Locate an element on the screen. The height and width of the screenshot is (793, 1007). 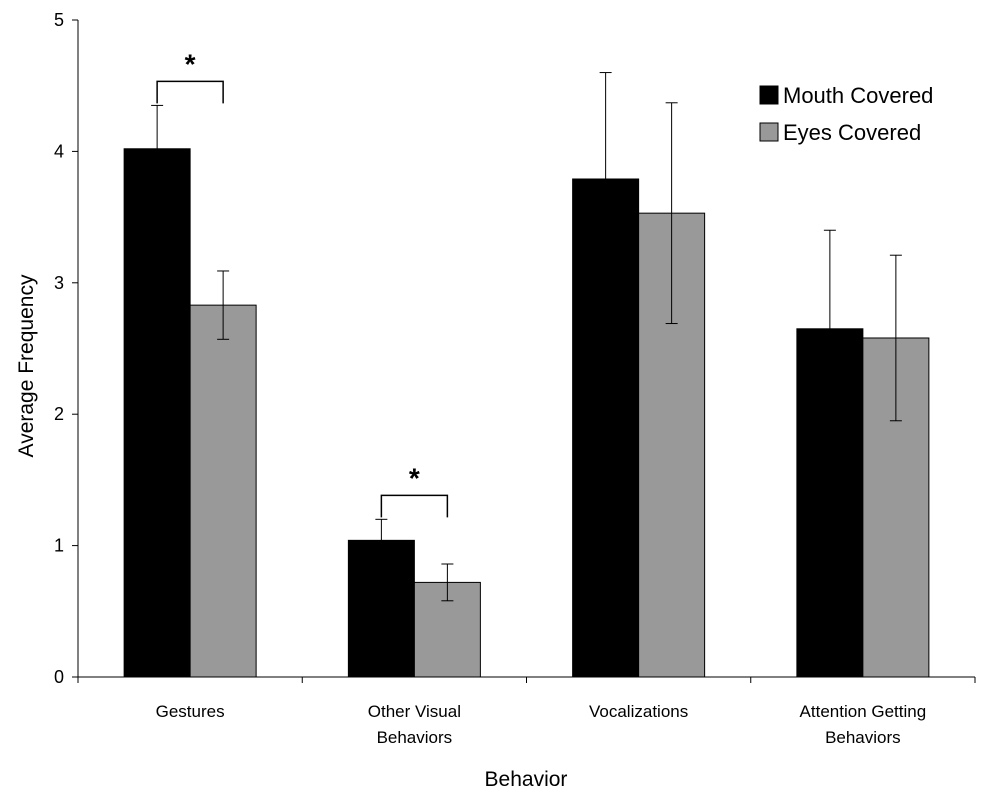
x-axis-title: Behavior is located at coordinates (526, 779).